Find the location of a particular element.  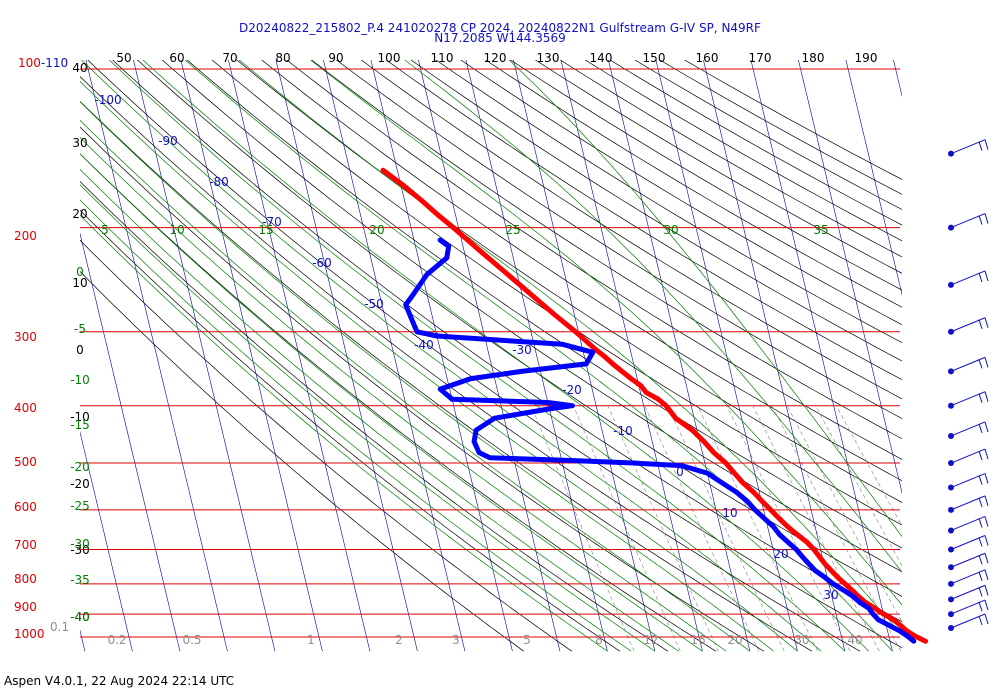

top-axis-tick-label: 110 is located at coordinates (442, 58).